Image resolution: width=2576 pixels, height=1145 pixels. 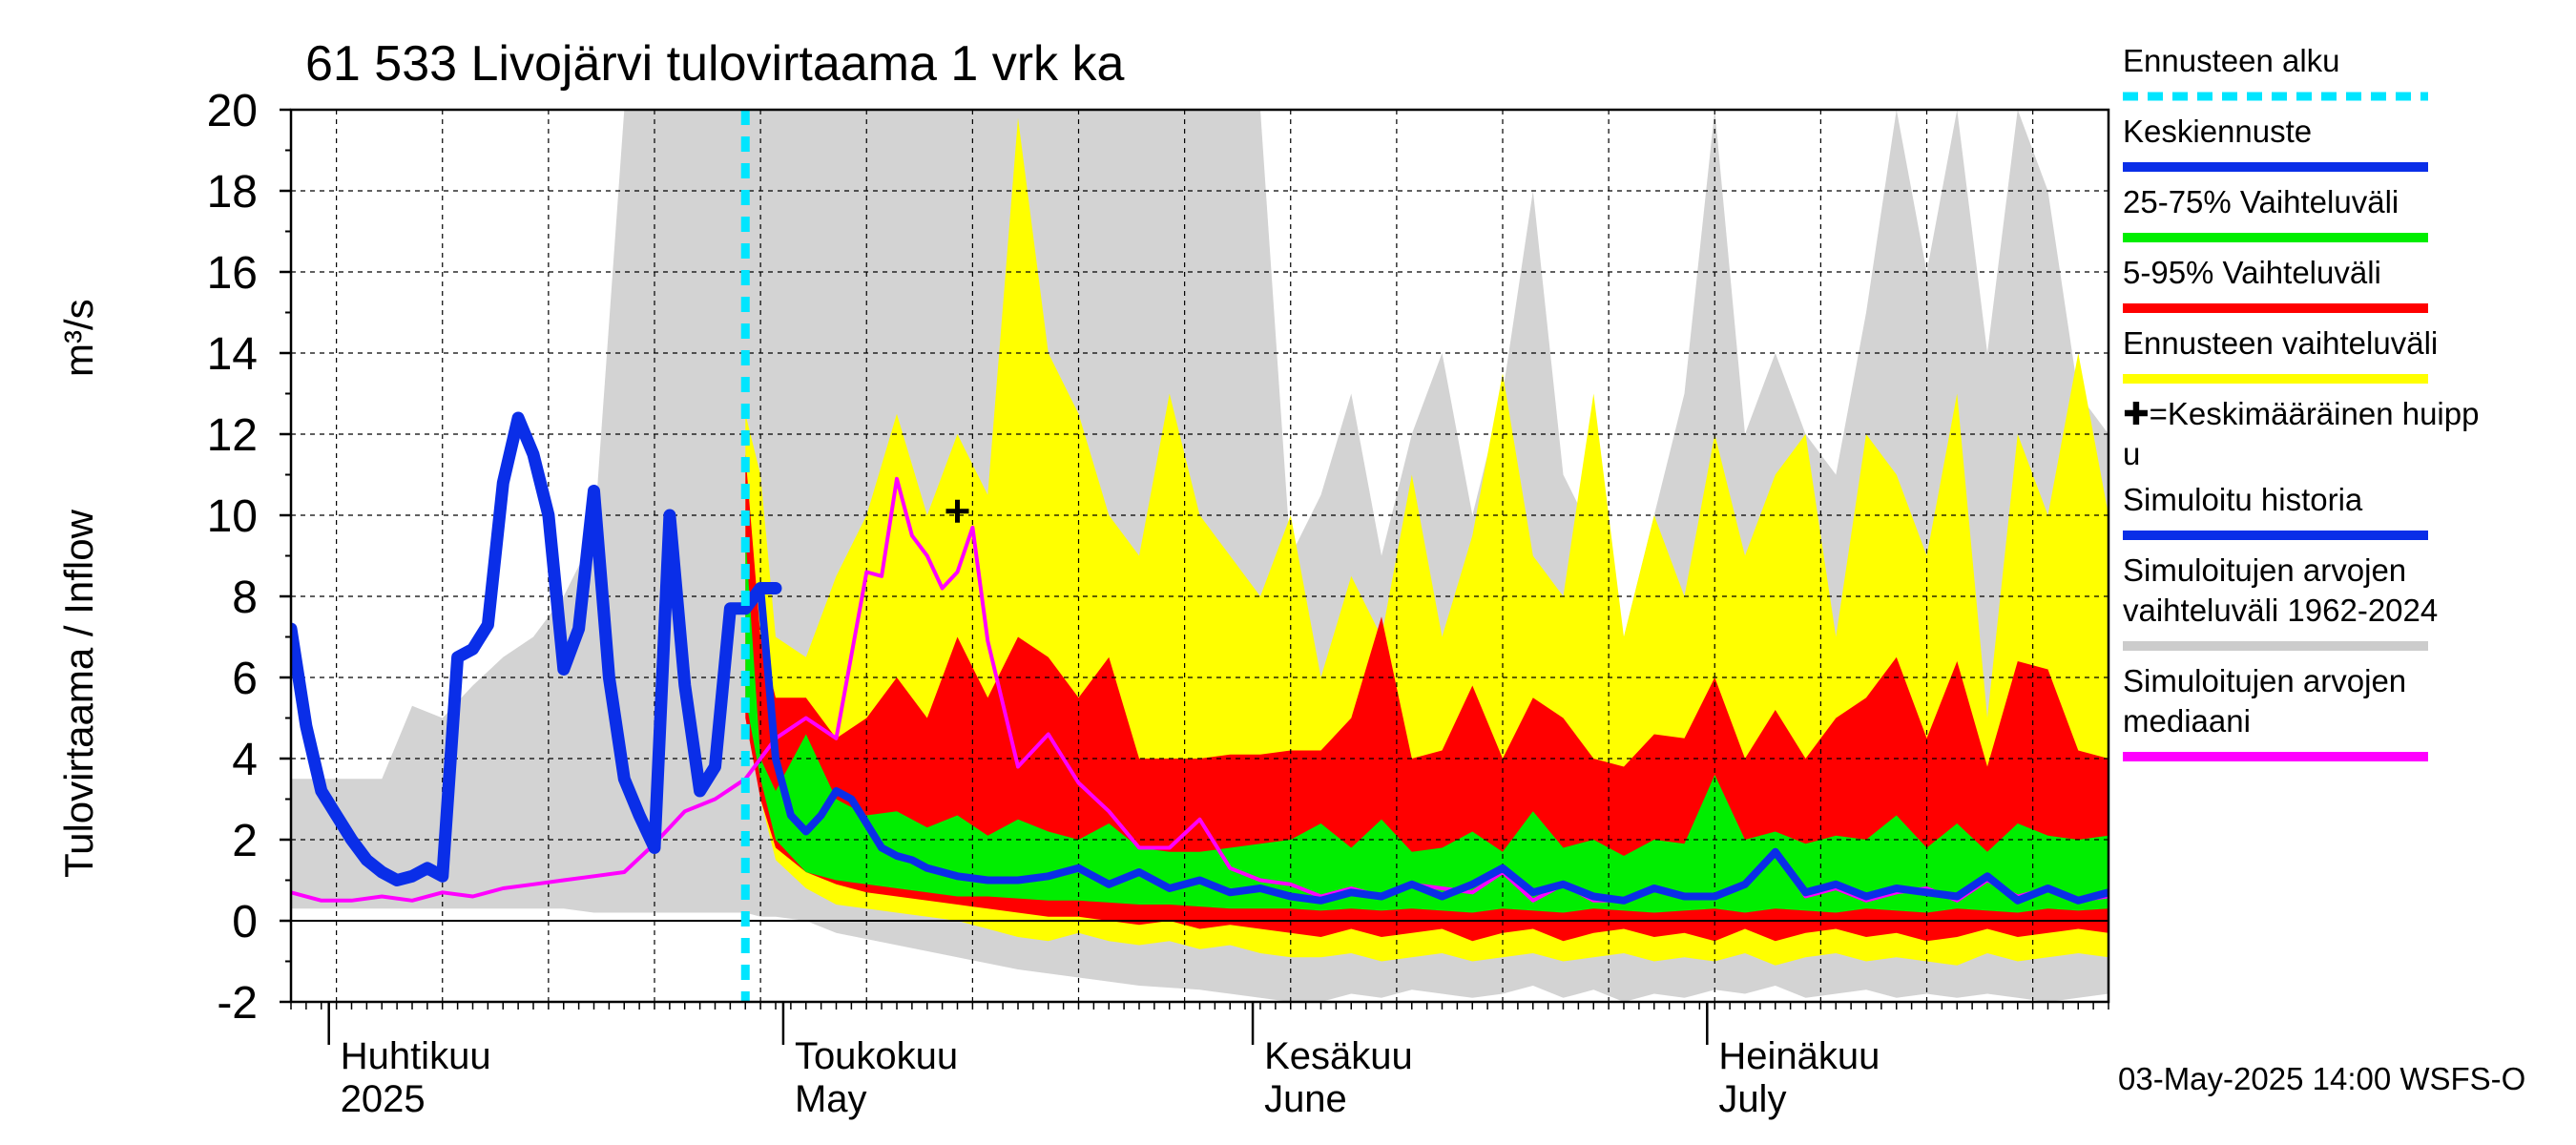 I want to click on simulated-history-line, so click(x=536, y=648).